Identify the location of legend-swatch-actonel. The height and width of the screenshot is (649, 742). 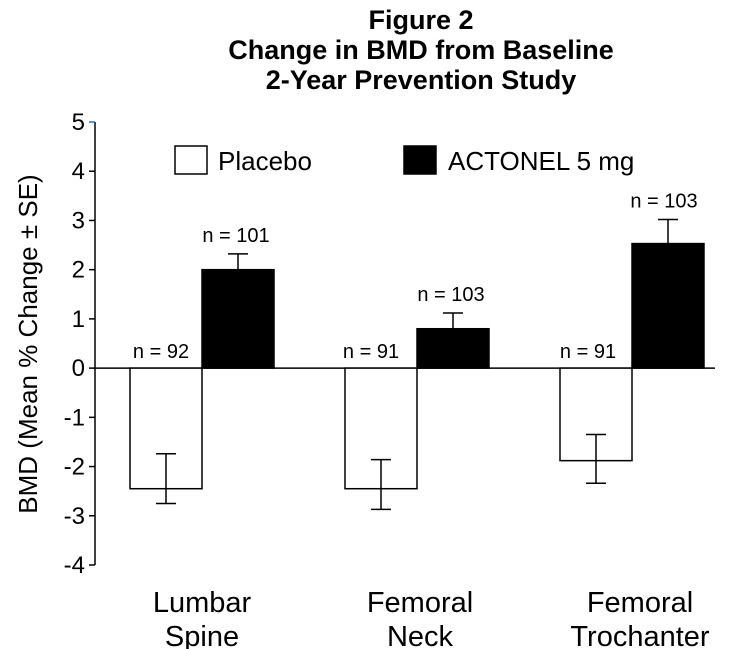
(420, 160).